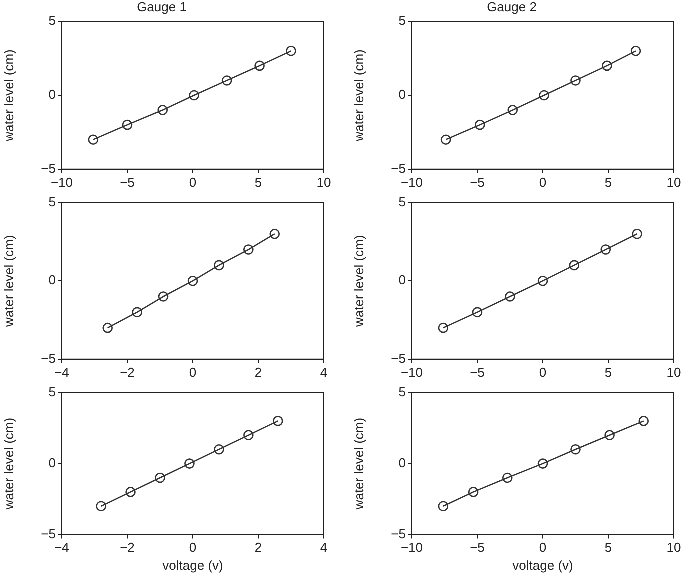 The height and width of the screenshot is (574, 700). What do you see at coordinates (162, 7) in the screenshot?
I see `chart-title: Gauge 1` at bounding box center [162, 7].